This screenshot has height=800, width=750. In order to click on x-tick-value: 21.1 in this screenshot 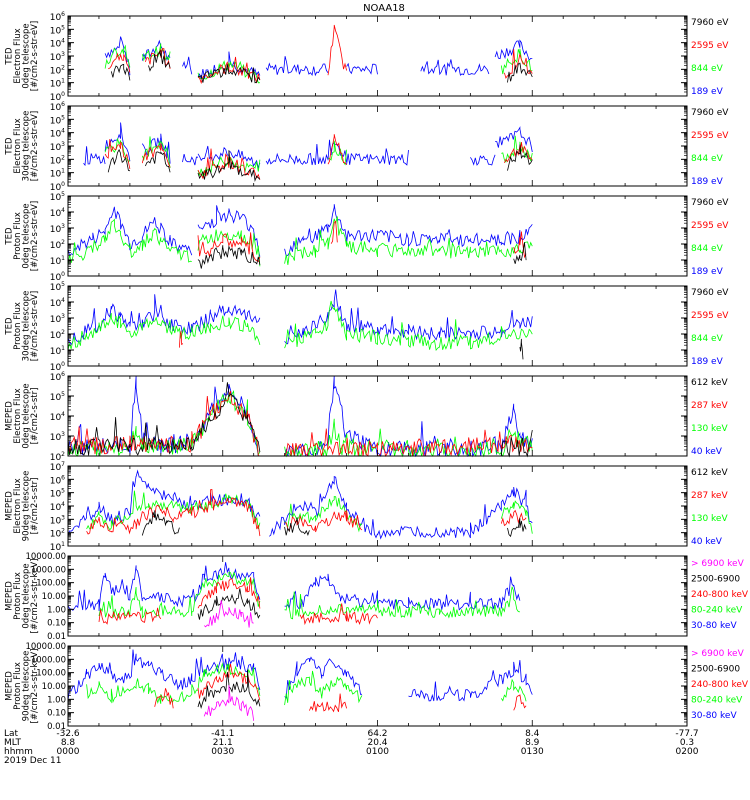, I will do `click(223, 743)`.